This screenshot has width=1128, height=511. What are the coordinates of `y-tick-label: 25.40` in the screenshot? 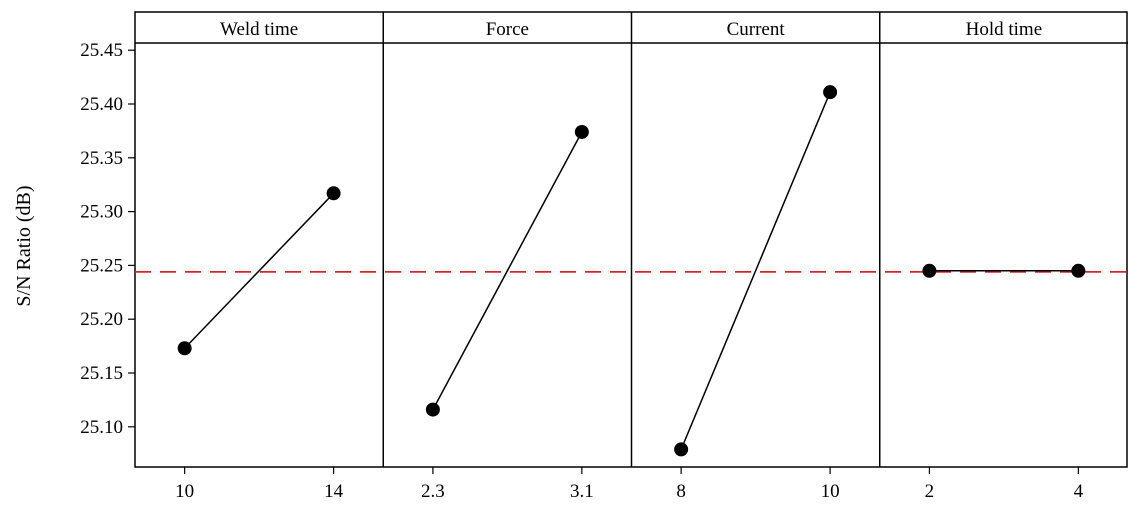 It's located at (101, 104).